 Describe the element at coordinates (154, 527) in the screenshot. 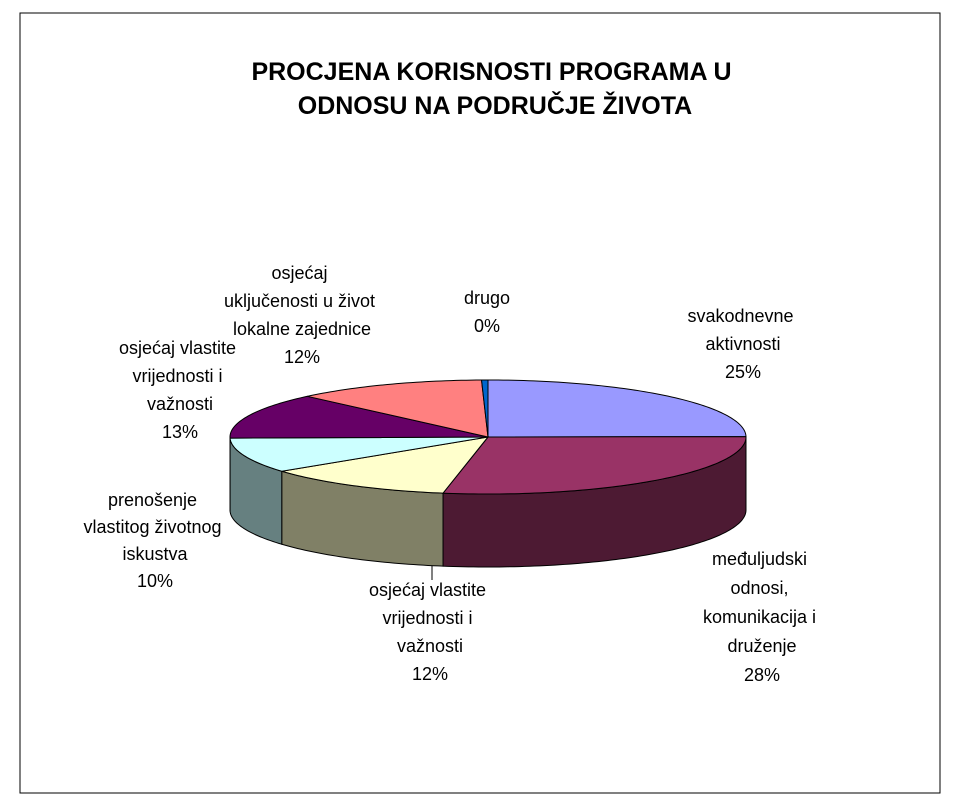

I see `slice-label: prenošenje vlastitog životnog iskustva` at that location.